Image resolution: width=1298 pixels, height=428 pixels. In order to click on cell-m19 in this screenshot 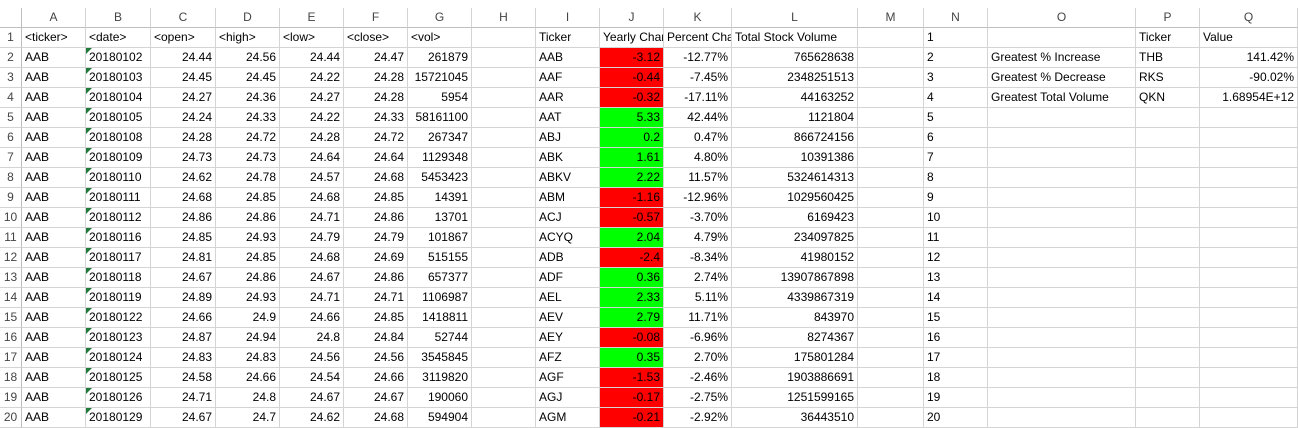, I will do `click(891, 398)`.